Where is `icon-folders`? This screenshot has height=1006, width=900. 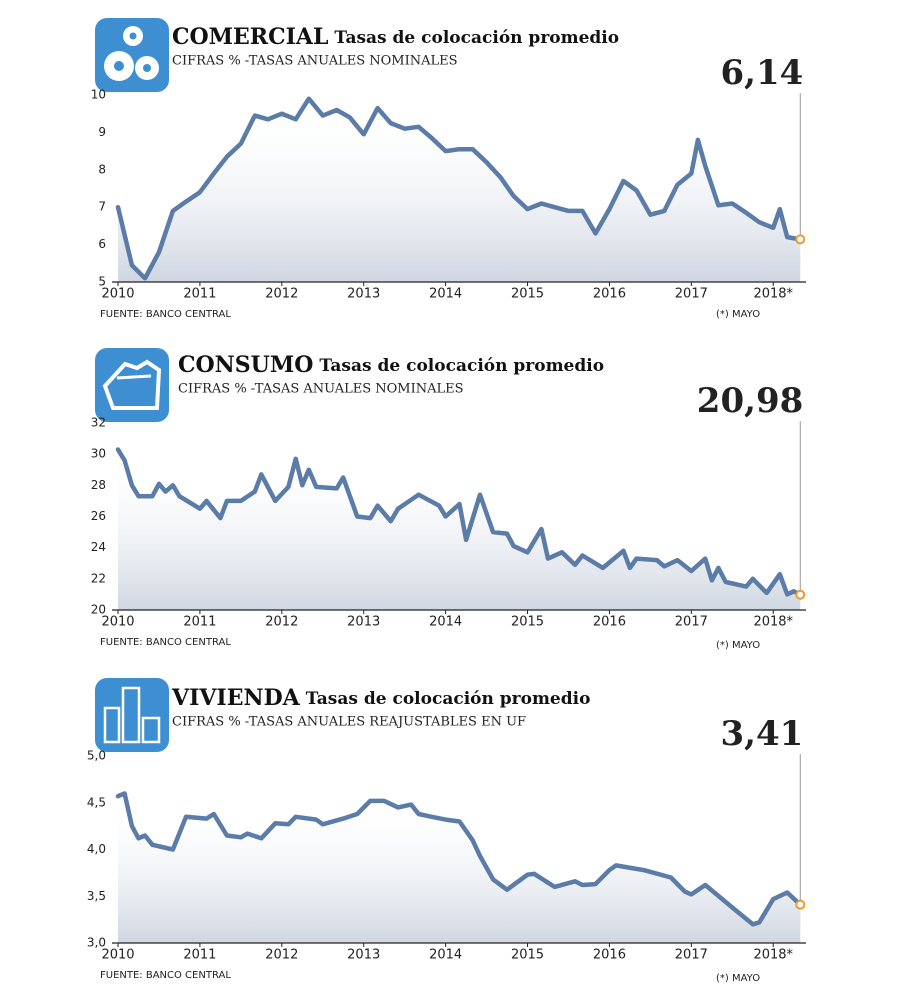
icon-folders is located at coordinates (132, 385).